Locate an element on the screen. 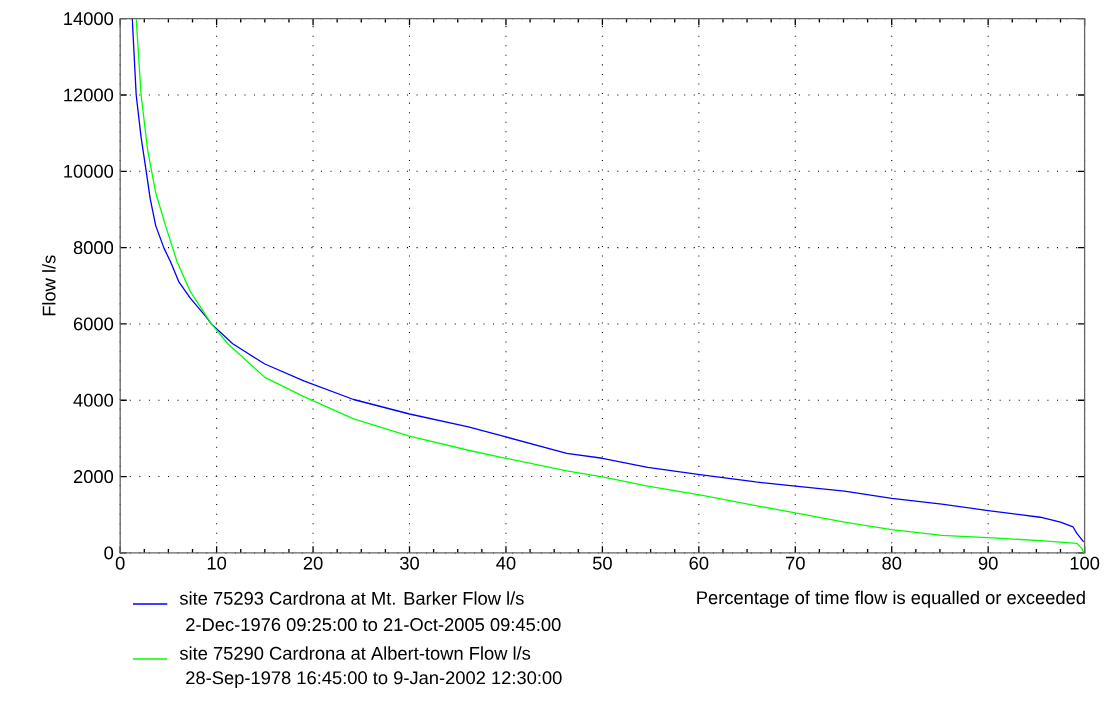 This screenshot has width=1106, height=718. x-tick-label: 0 is located at coordinates (120, 563).